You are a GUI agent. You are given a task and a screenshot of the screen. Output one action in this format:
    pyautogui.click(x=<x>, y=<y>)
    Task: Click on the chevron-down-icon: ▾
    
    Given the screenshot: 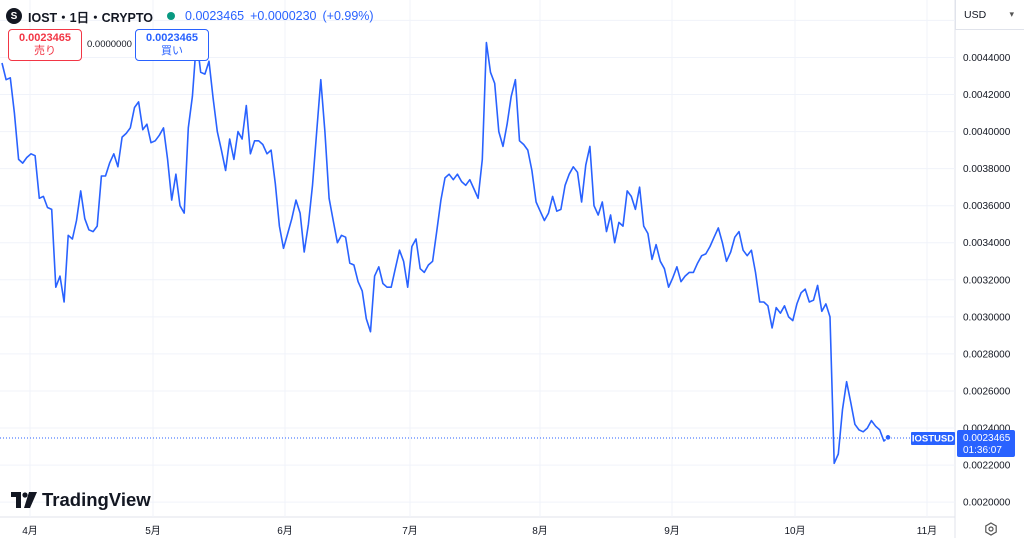 What is the action you would take?
    pyautogui.click(x=1011, y=14)
    